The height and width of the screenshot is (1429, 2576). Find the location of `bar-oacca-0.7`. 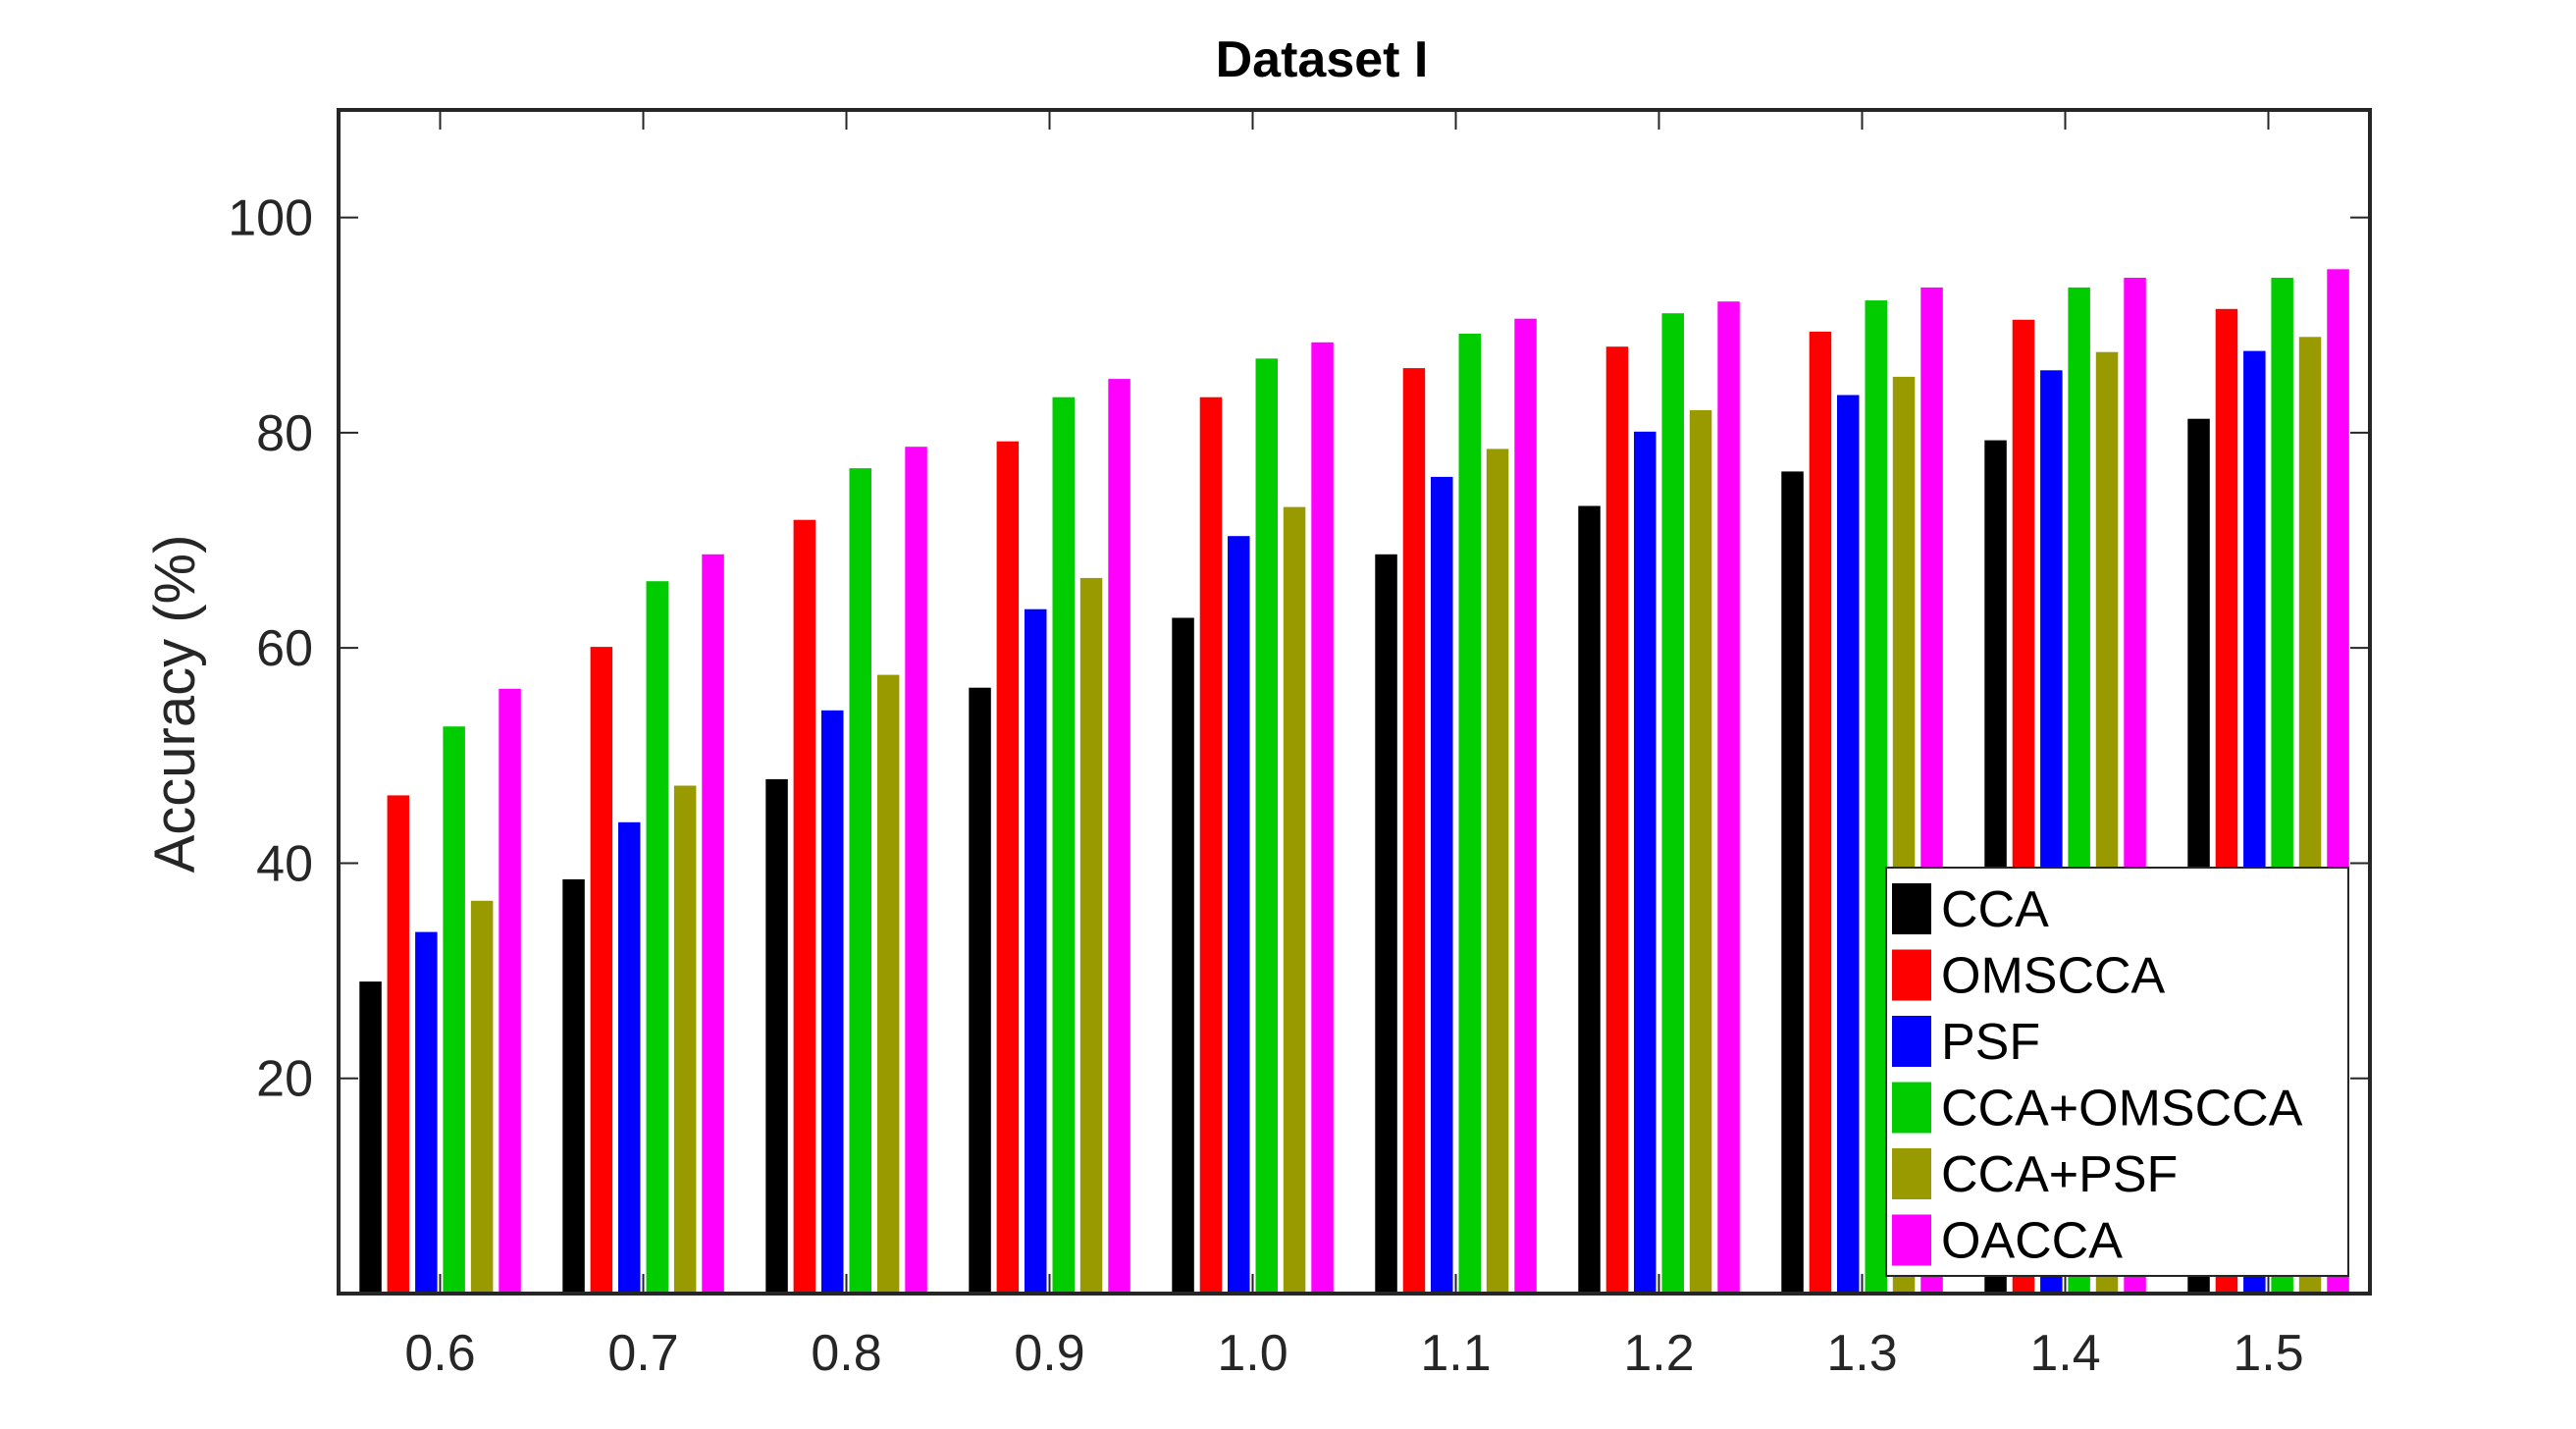

bar-oacca-0.7 is located at coordinates (713, 924).